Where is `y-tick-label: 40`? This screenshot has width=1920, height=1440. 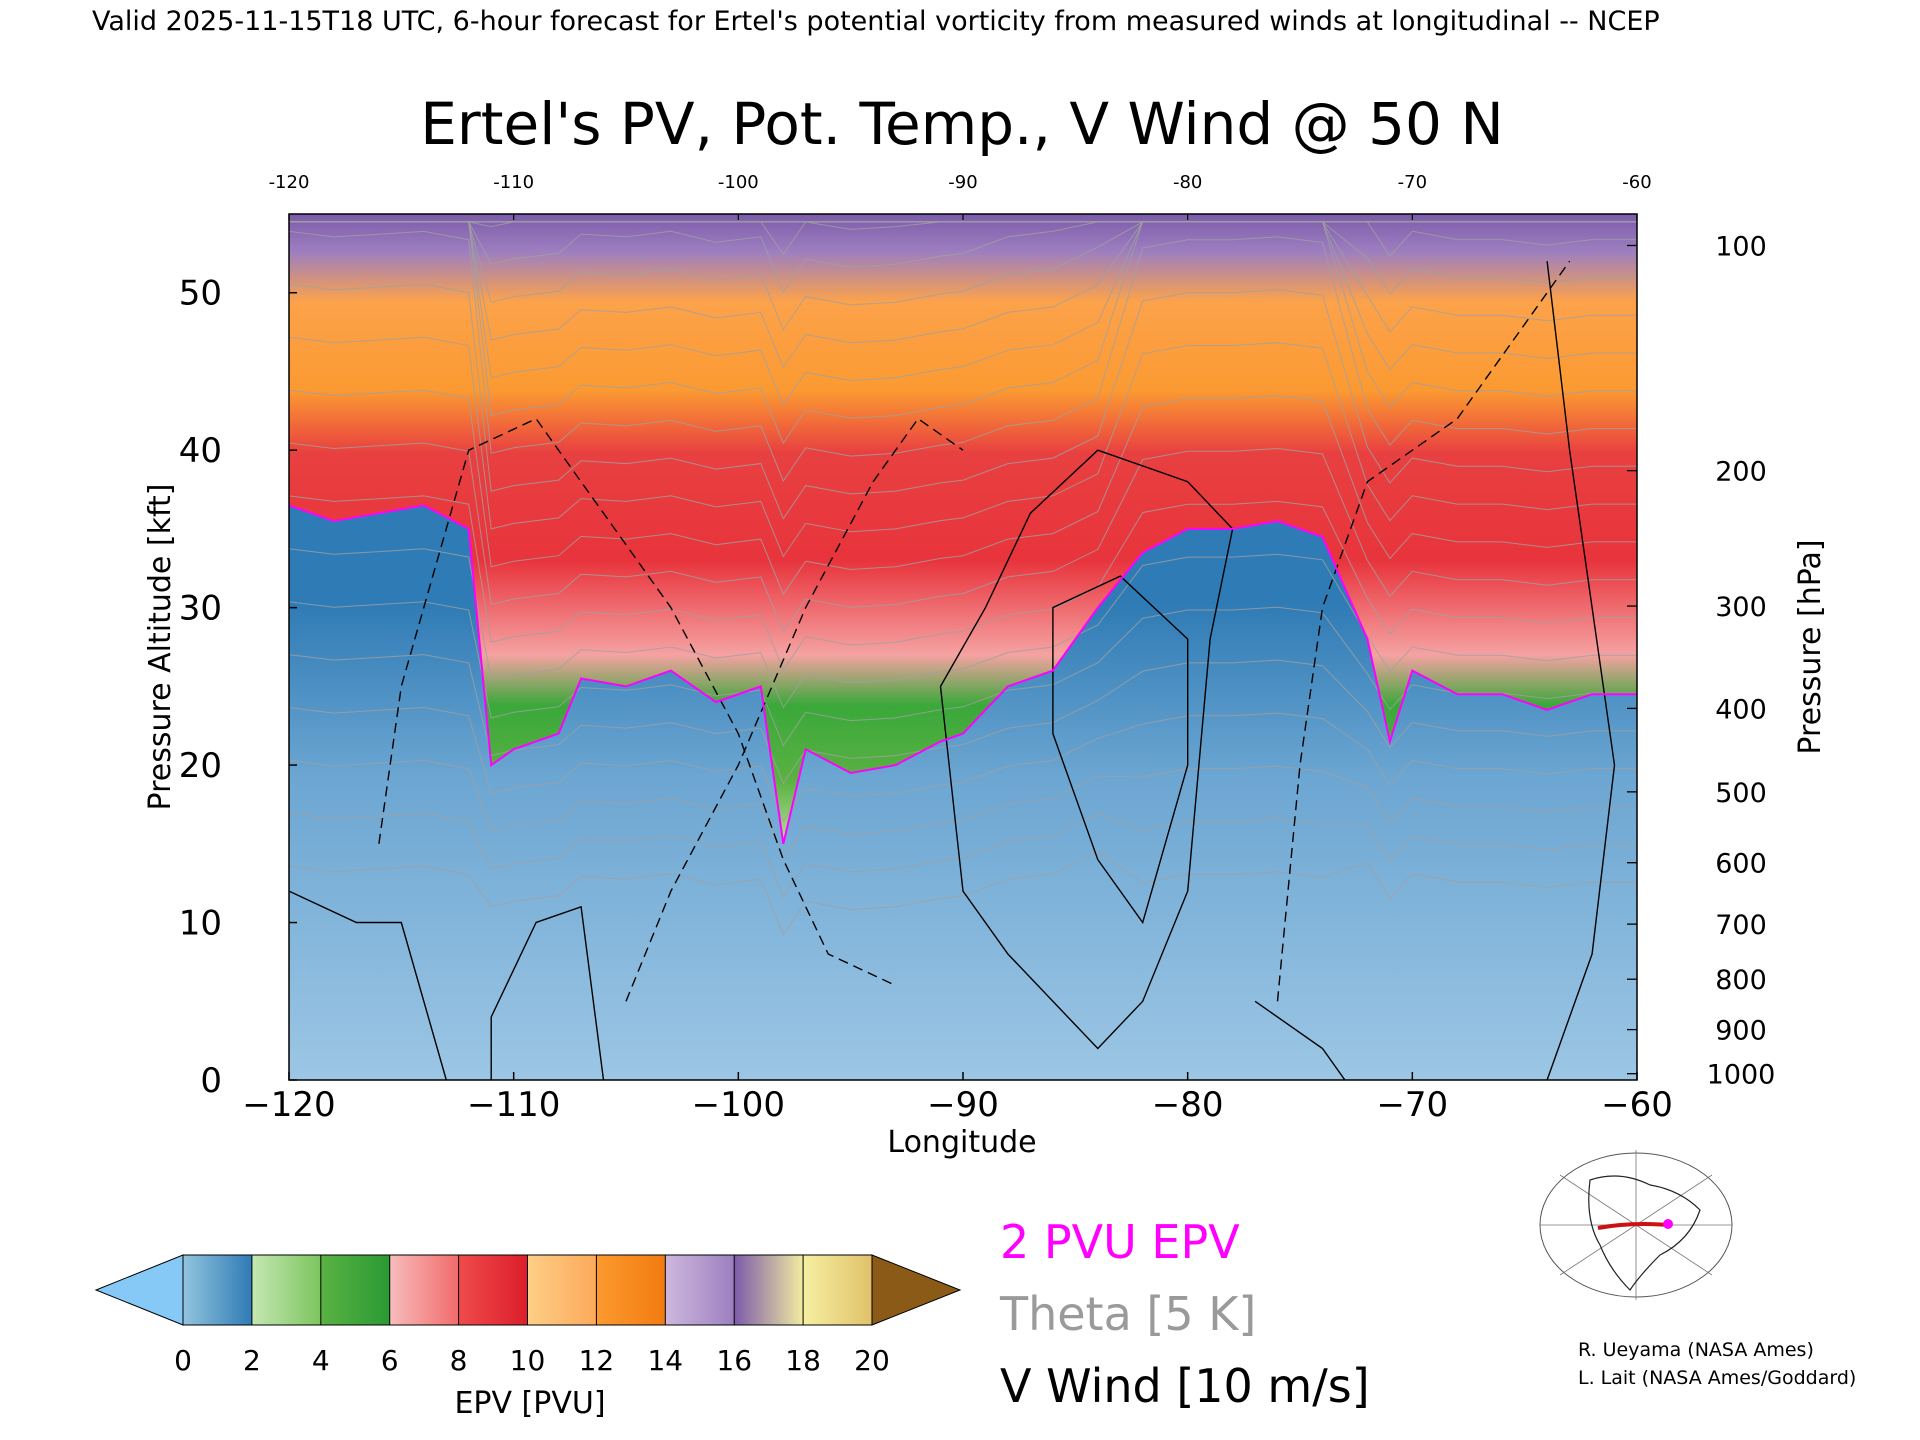
y-tick-label: 40 is located at coordinates (200, 451).